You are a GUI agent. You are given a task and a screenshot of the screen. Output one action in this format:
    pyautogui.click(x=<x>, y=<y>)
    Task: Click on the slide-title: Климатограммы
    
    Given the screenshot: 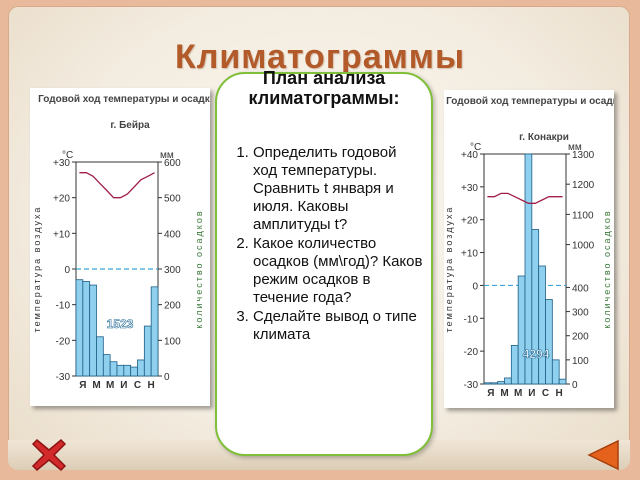 What is the action you would take?
    pyautogui.click(x=319, y=57)
    